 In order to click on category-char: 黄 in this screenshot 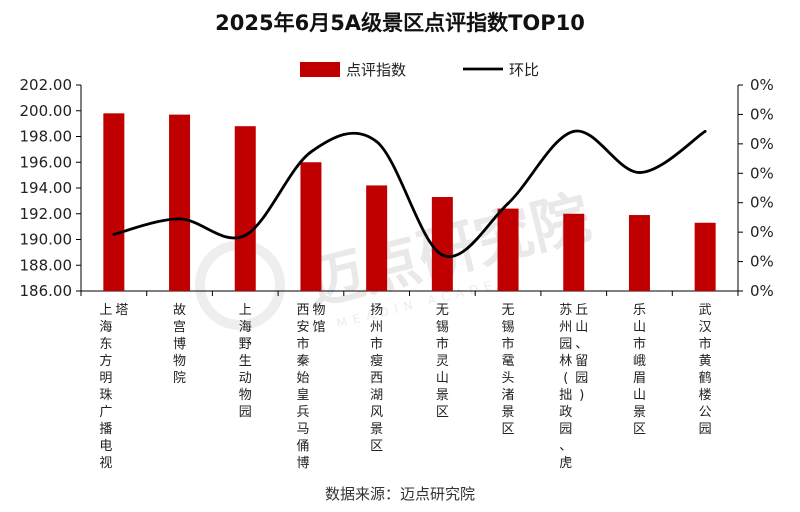, I will do `click(705, 361)`.